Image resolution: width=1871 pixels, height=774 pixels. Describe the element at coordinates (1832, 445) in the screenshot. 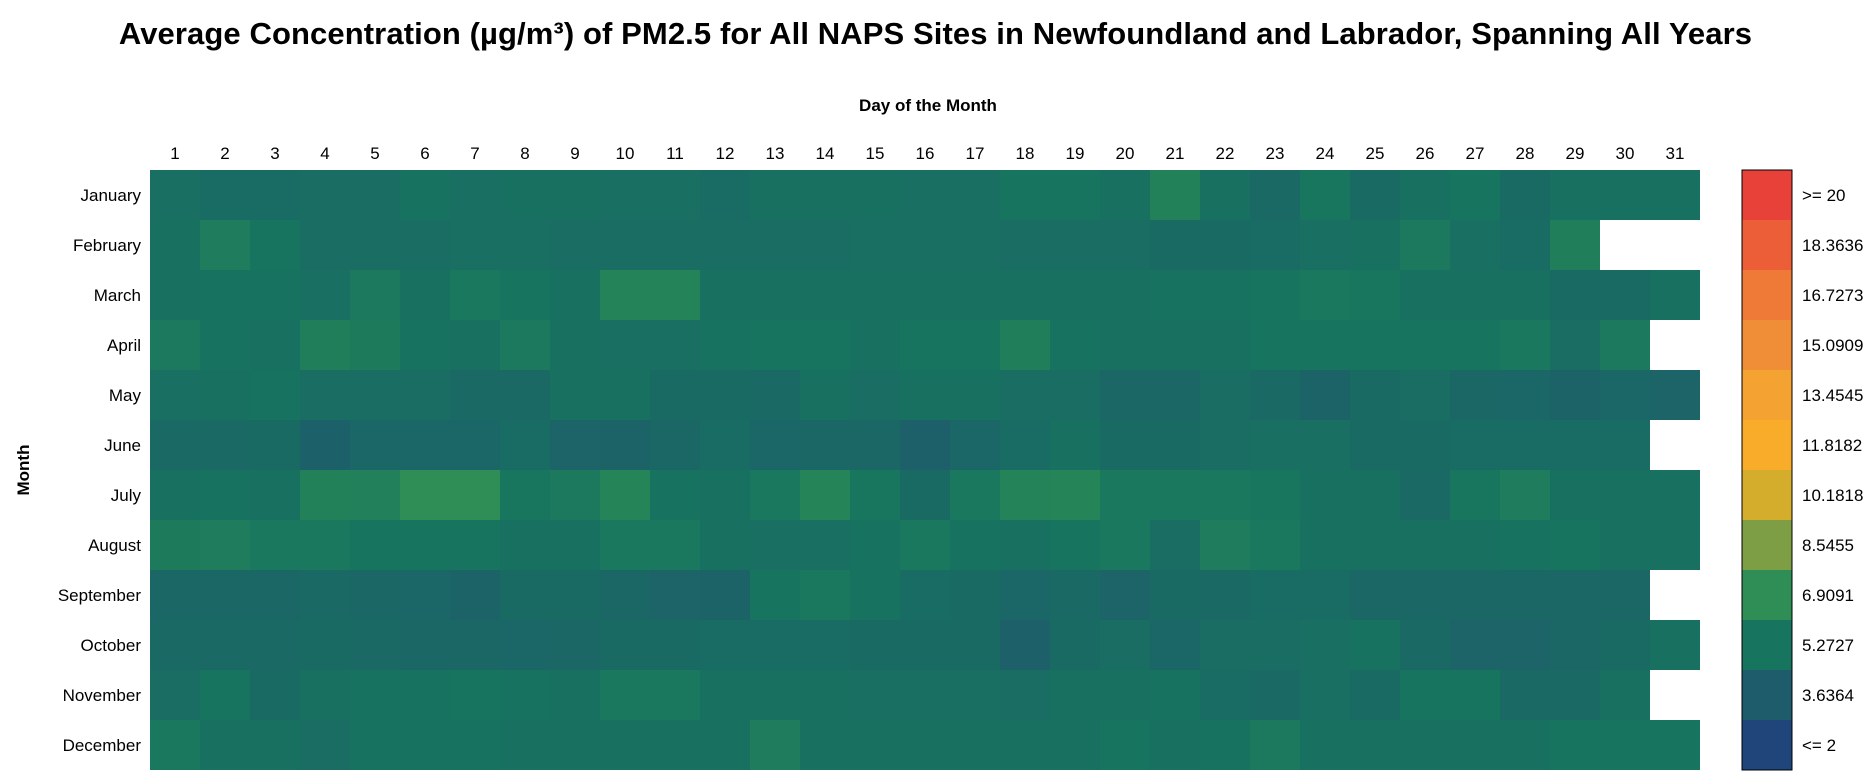

I see `colorbar-label: 11.8182` at that location.